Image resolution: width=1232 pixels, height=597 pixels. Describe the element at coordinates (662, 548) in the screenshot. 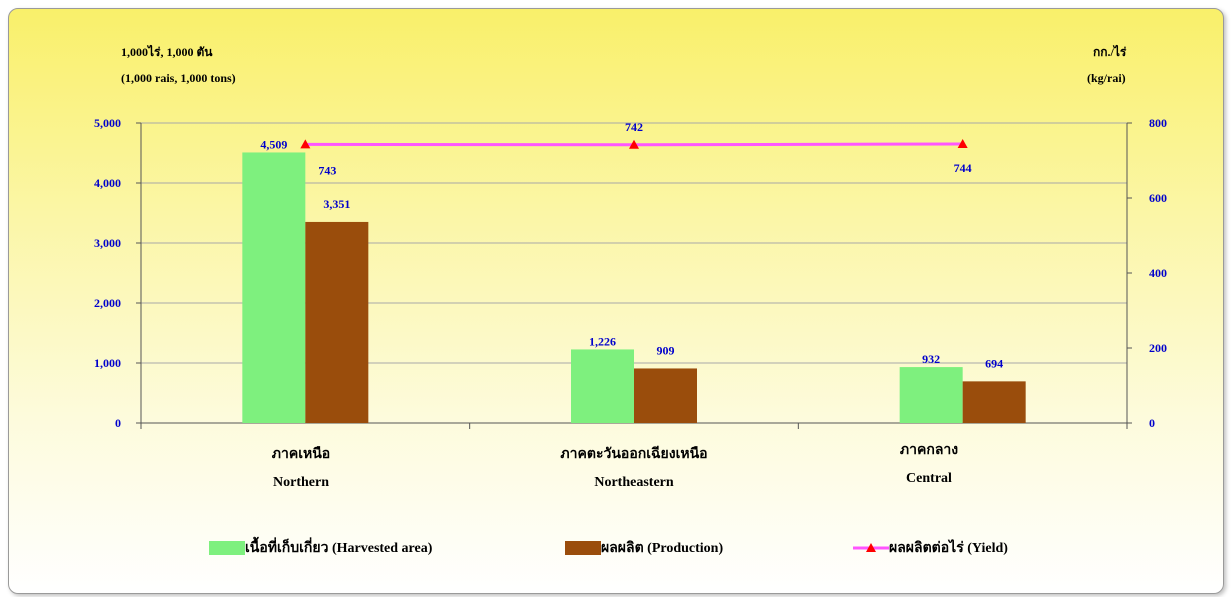

I see `legend-label-production: ผลผลิต (Production)` at that location.